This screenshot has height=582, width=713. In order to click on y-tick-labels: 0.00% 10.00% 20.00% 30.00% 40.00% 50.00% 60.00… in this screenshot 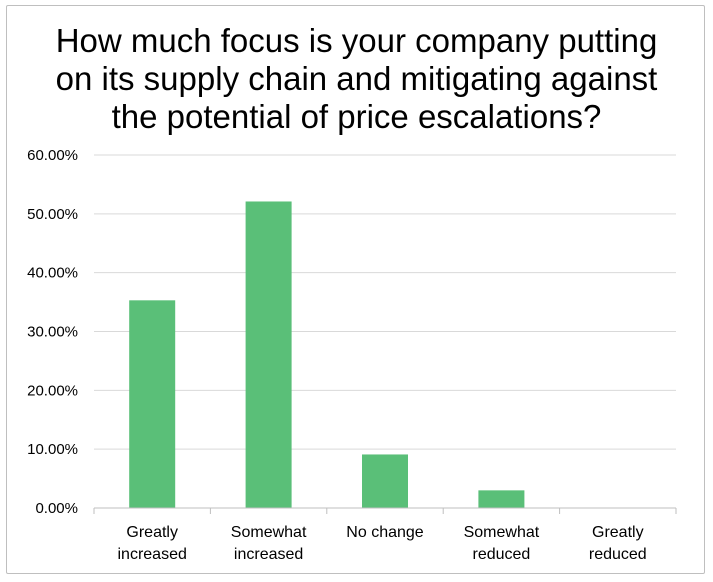, I will do `click(52, 332)`.